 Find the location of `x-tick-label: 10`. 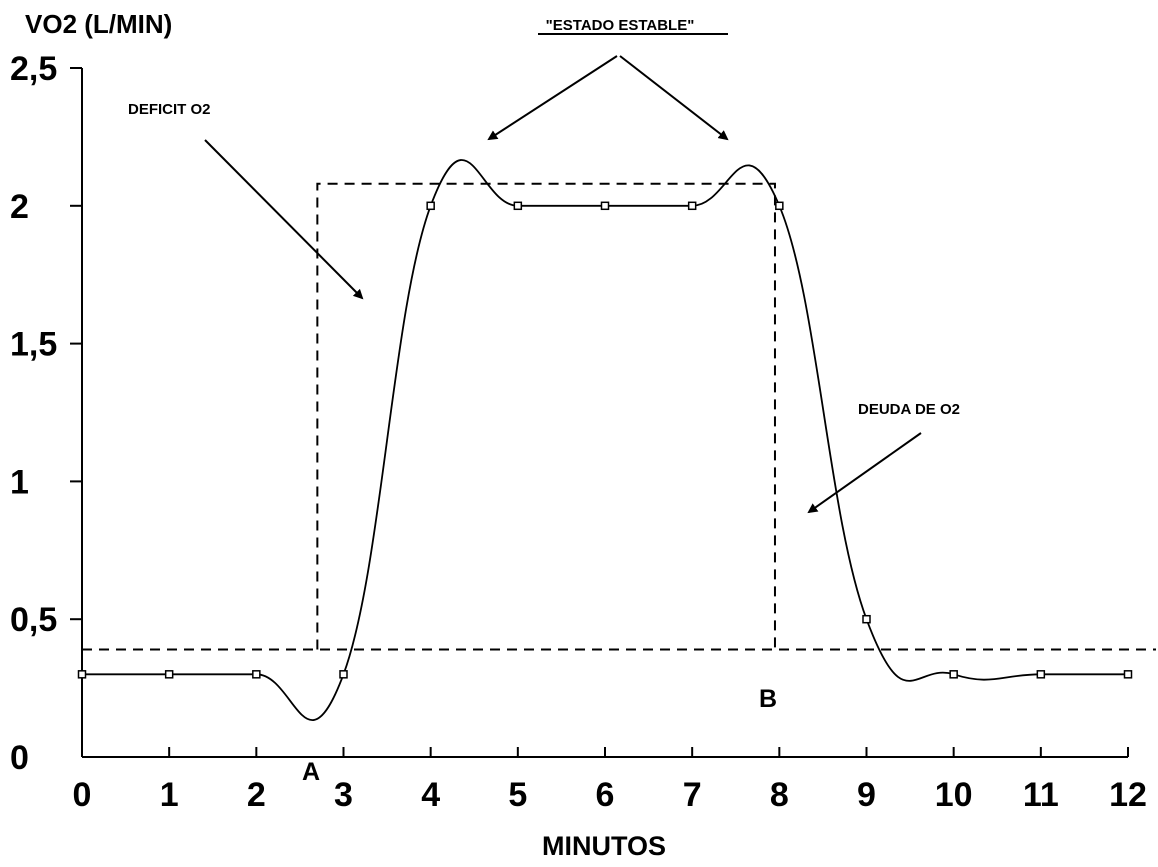

x-tick-label: 10 is located at coordinates (954, 795).